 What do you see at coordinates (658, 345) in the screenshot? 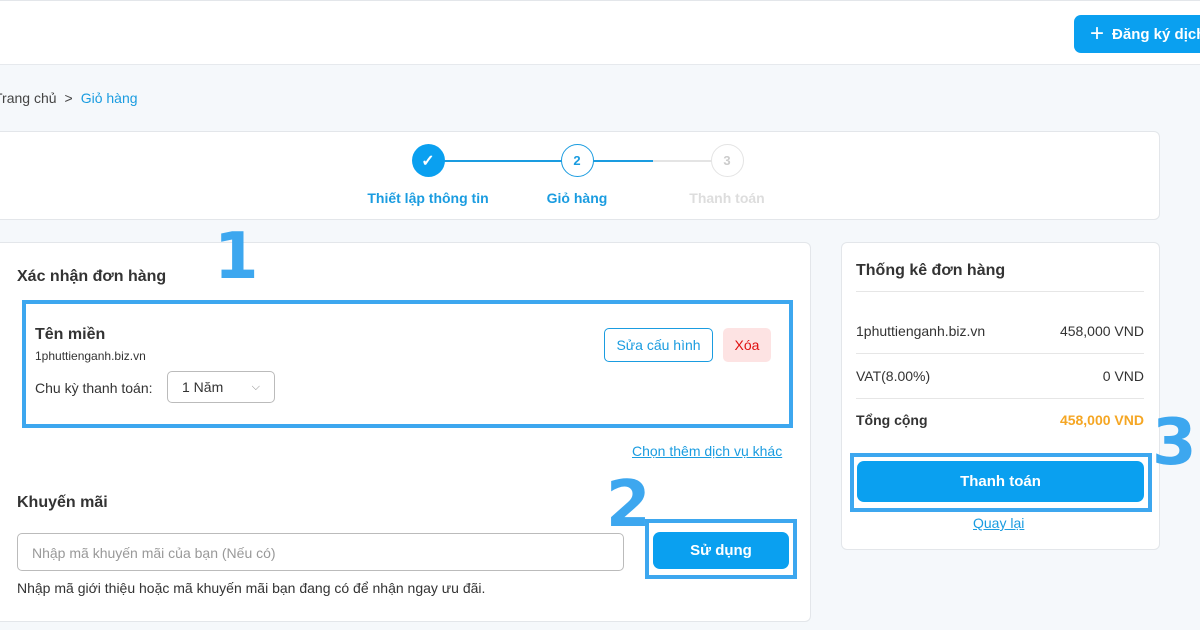
I see `edit-config-button: Sửa cấu hình` at bounding box center [658, 345].